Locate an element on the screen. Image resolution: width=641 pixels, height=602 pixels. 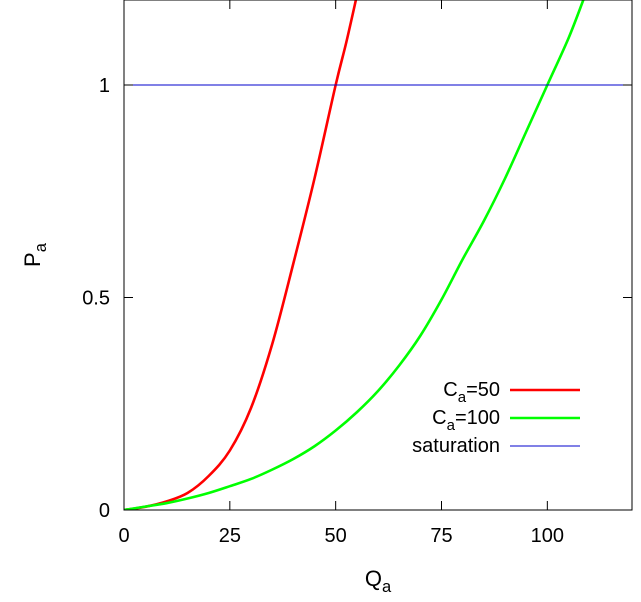
legend-label-1-main: C is located at coordinates (439, 418).